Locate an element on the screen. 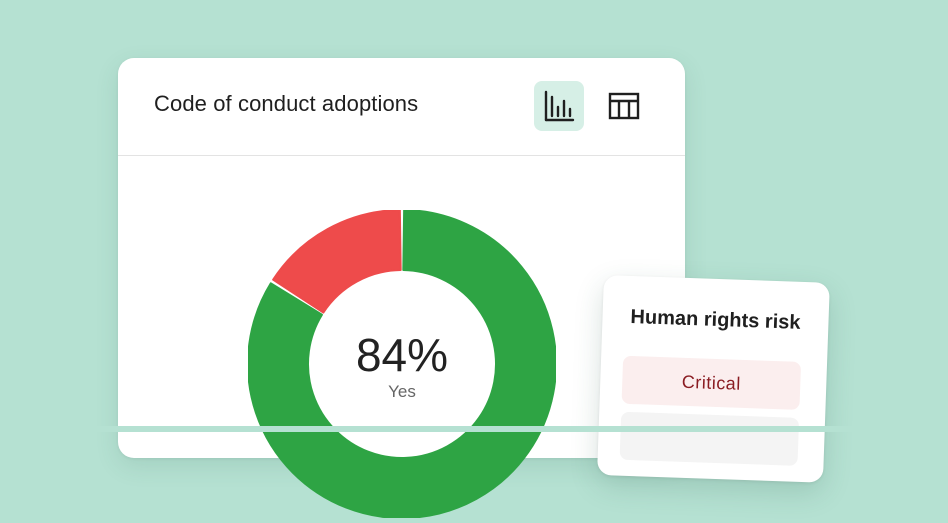 The width and height of the screenshot is (948, 523). risk-level-critical: Critical is located at coordinates (711, 382).